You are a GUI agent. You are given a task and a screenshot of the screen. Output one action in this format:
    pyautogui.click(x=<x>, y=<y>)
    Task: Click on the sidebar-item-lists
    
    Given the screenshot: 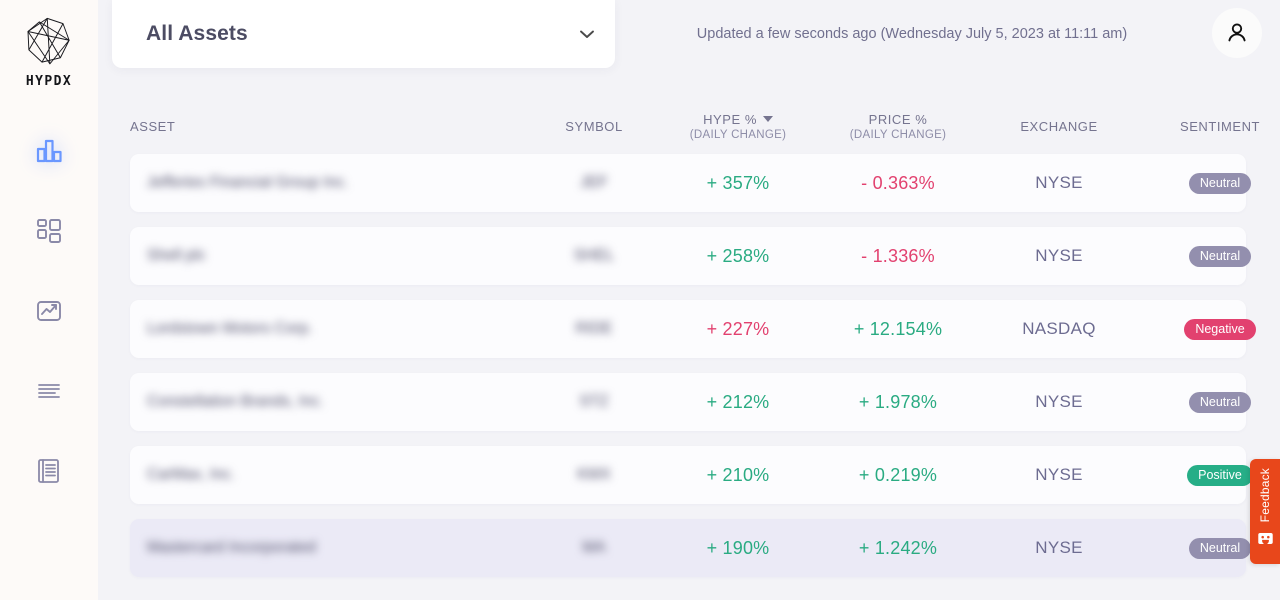 What is the action you would take?
    pyautogui.click(x=49, y=391)
    